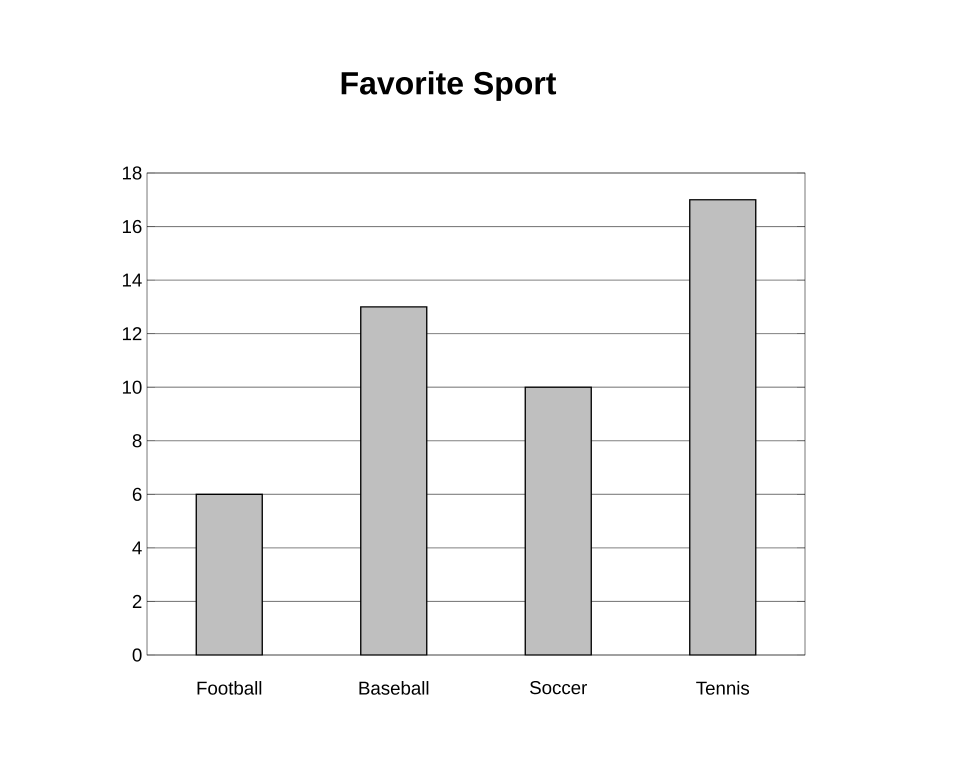  Describe the element at coordinates (132, 333) in the screenshot. I see `y-tick-label: 12` at that location.